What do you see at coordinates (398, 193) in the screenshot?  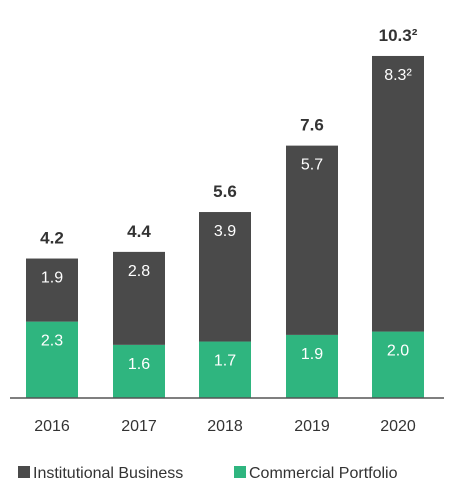 I see `bar-institutional-2020` at bounding box center [398, 193].